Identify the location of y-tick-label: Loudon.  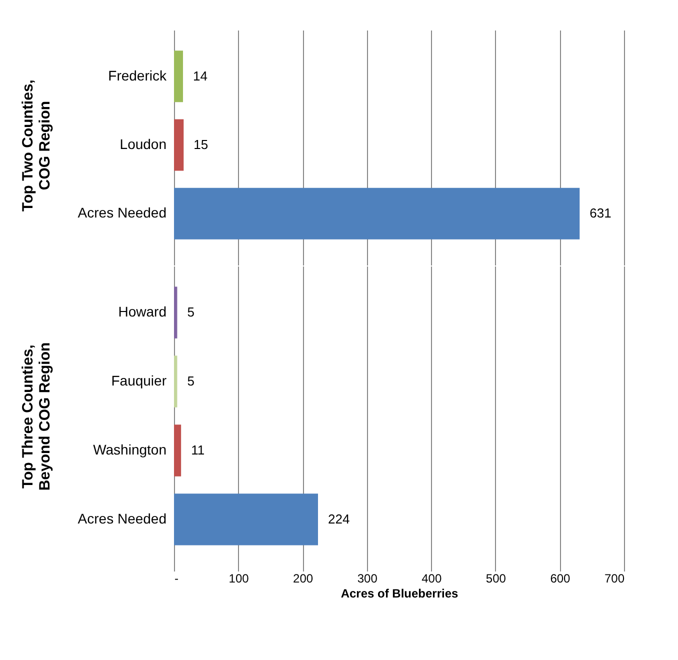
(143, 144).